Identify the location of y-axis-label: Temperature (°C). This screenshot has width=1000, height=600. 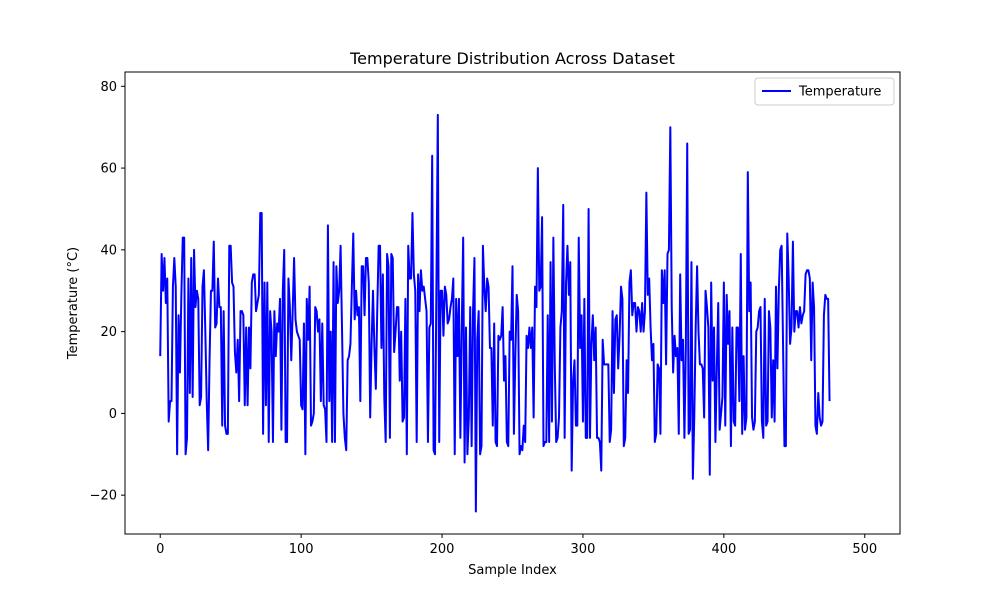
(73, 303).